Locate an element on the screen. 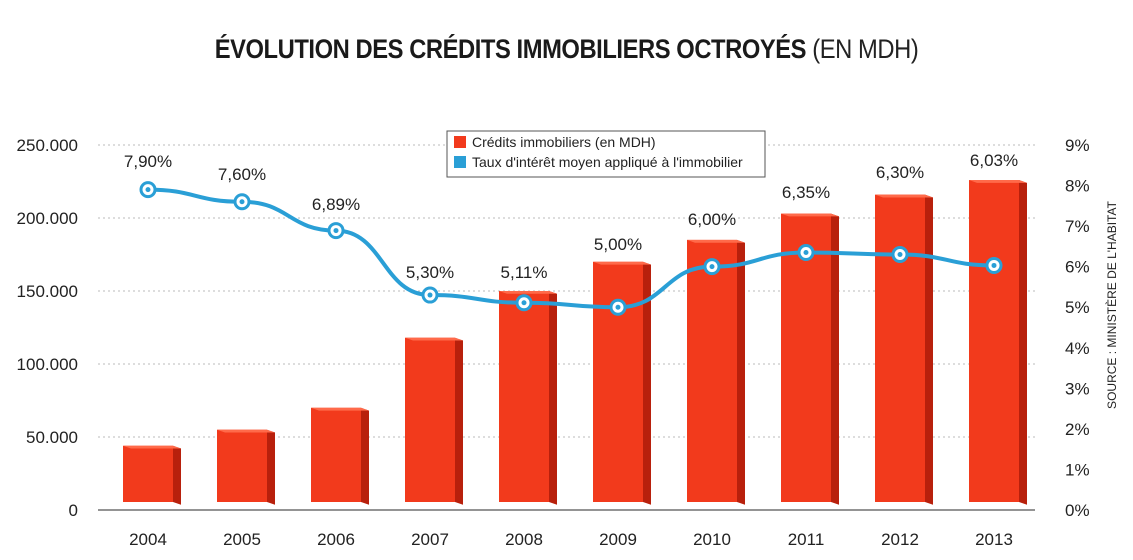 The image size is (1133, 560). right-axis-tick-label: 0% is located at coordinates (1077, 510).